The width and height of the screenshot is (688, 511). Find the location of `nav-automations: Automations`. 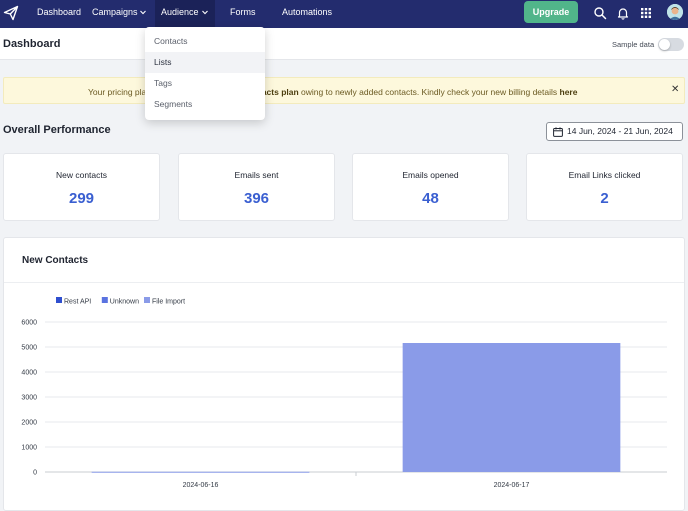

nav-automations: Automations is located at coordinates (307, 12).